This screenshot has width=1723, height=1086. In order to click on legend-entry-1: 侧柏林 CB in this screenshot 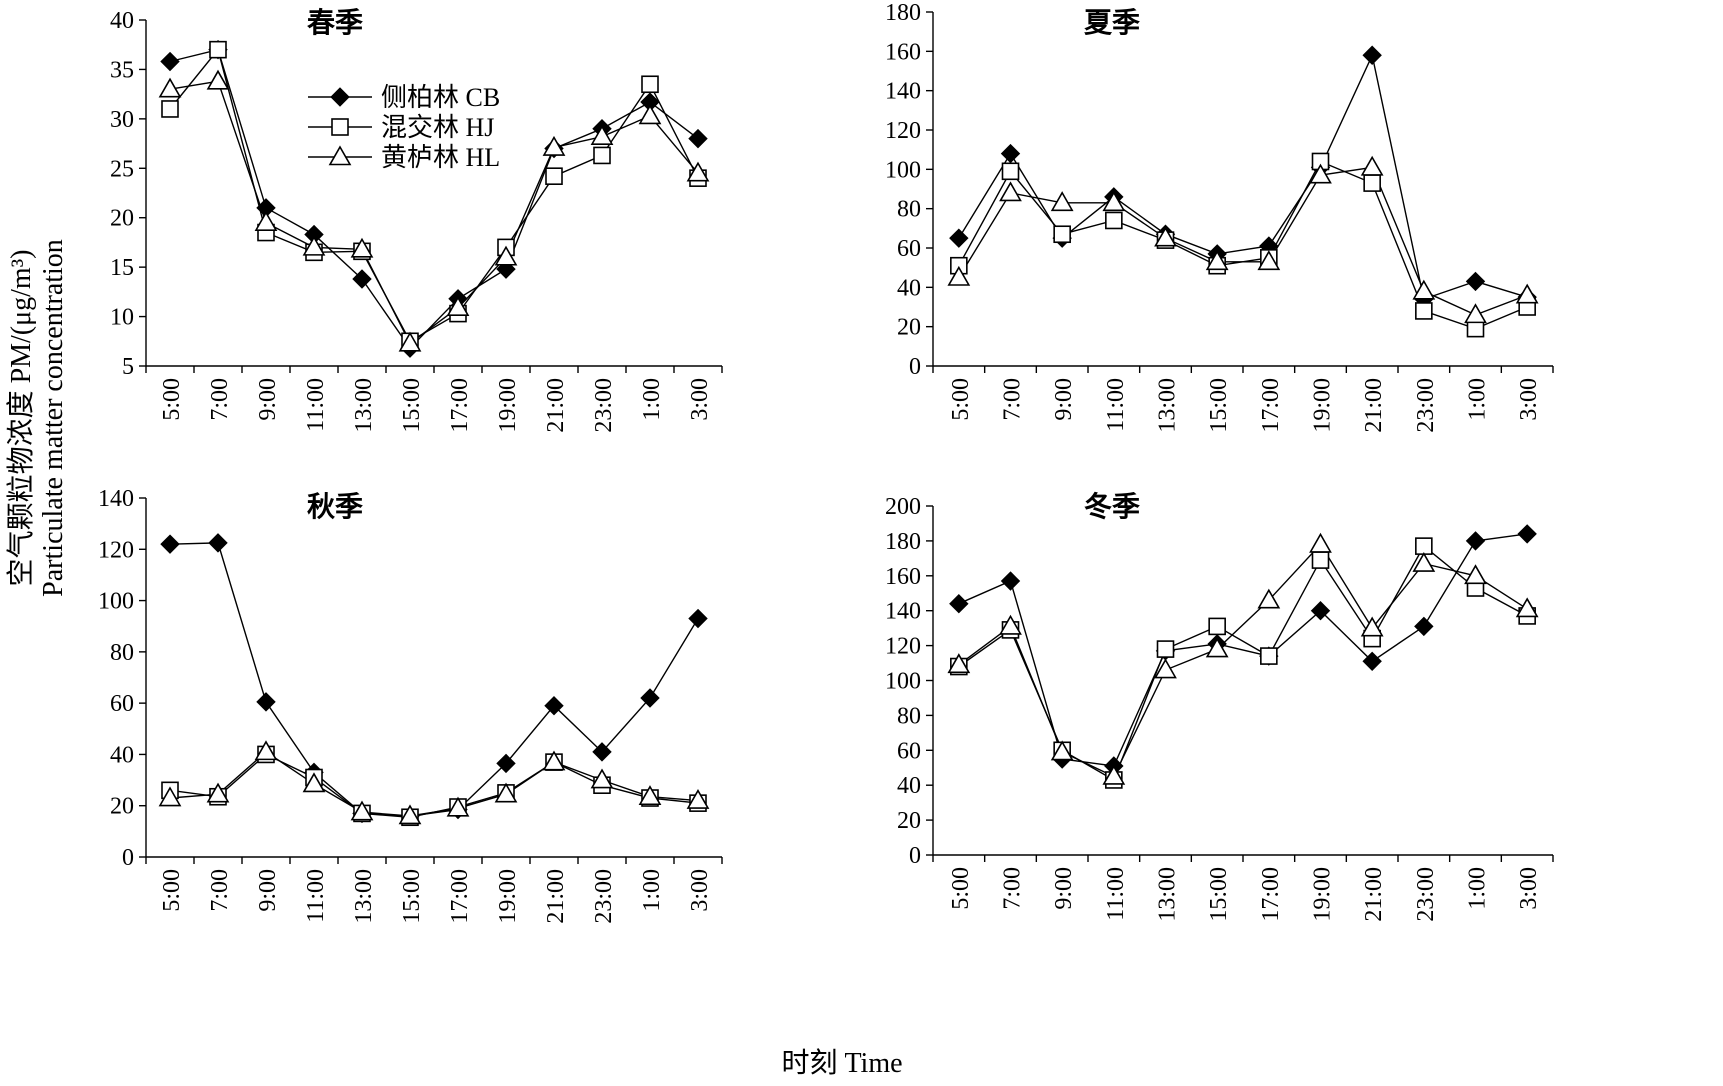, I will do `click(404, 97)`.